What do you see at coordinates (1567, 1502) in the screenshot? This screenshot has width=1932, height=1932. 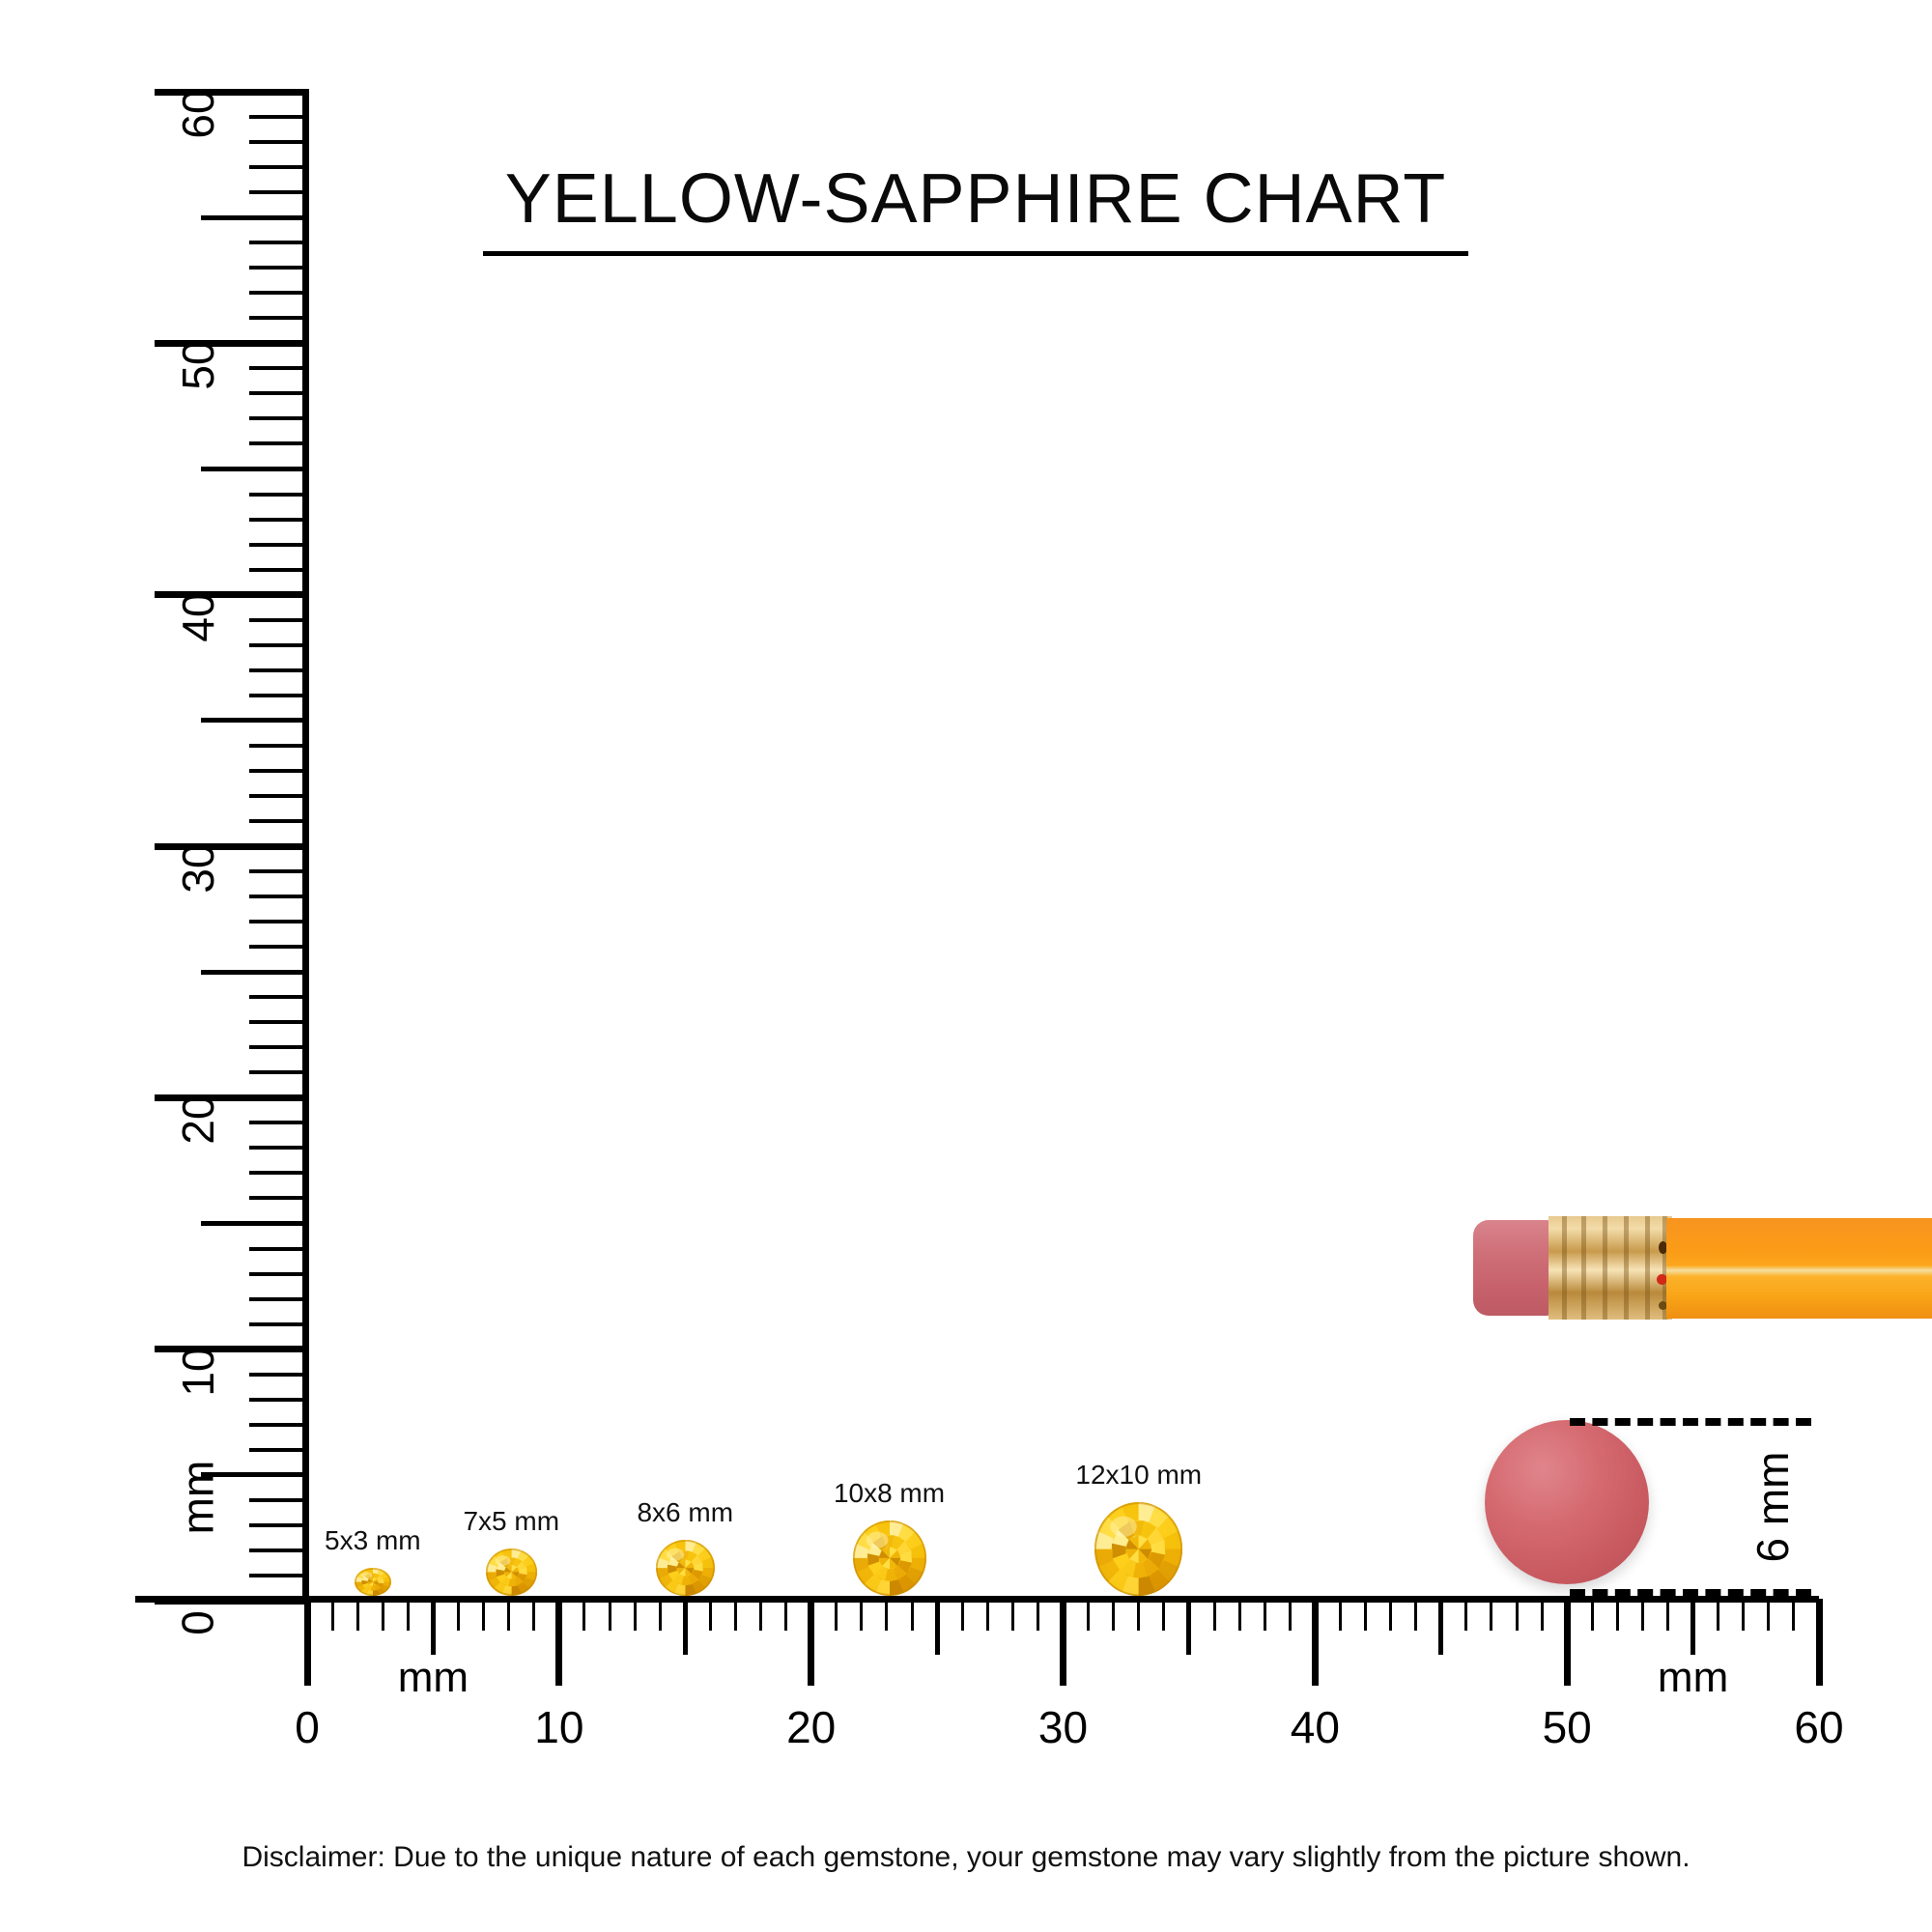 I see `eraser-disc-reference` at bounding box center [1567, 1502].